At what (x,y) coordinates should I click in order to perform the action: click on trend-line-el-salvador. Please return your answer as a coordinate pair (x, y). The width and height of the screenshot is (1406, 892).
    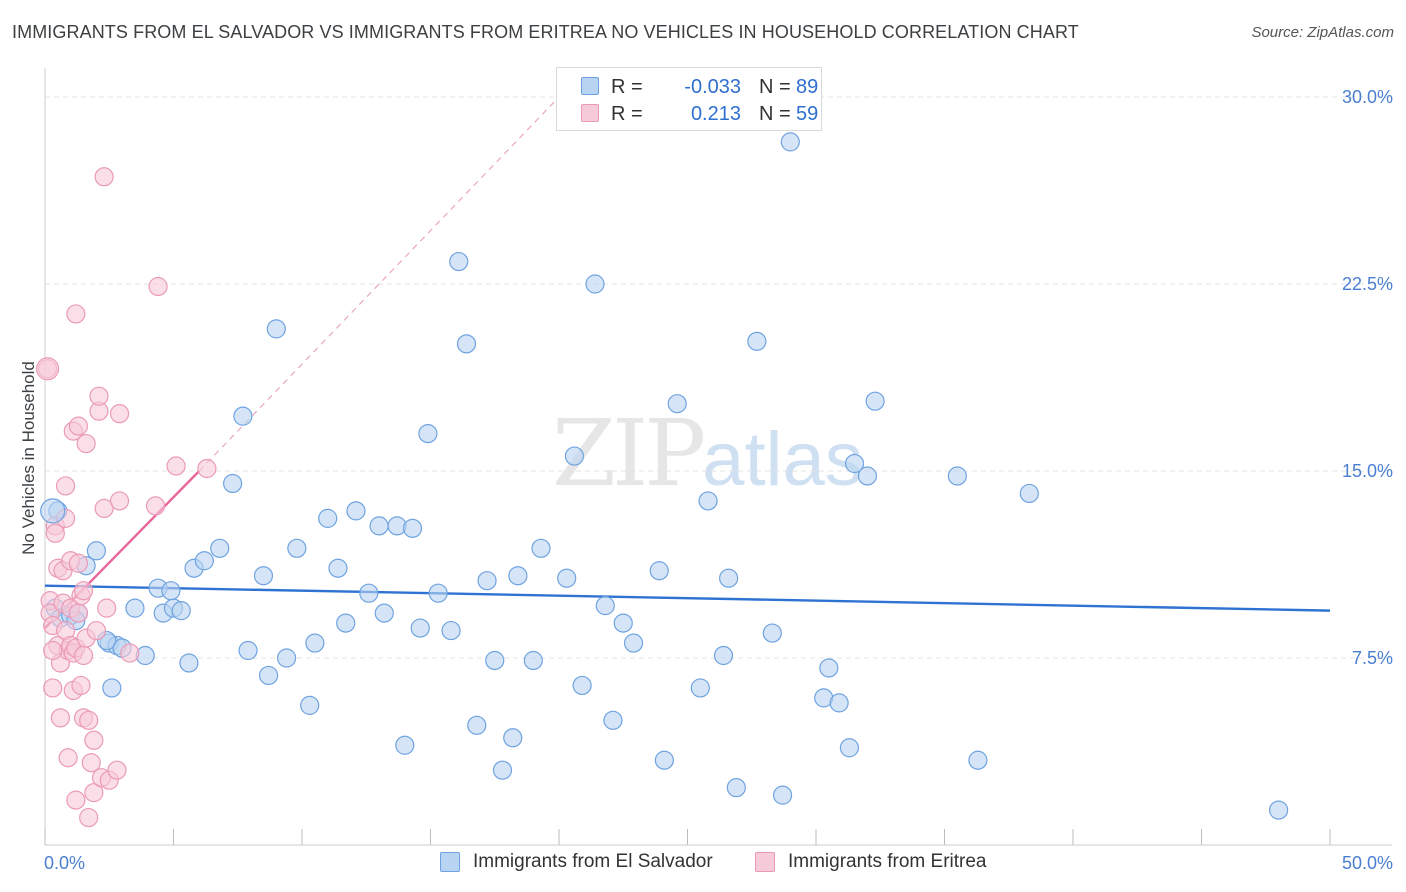
    Looking at the image, I should click on (687, 598).